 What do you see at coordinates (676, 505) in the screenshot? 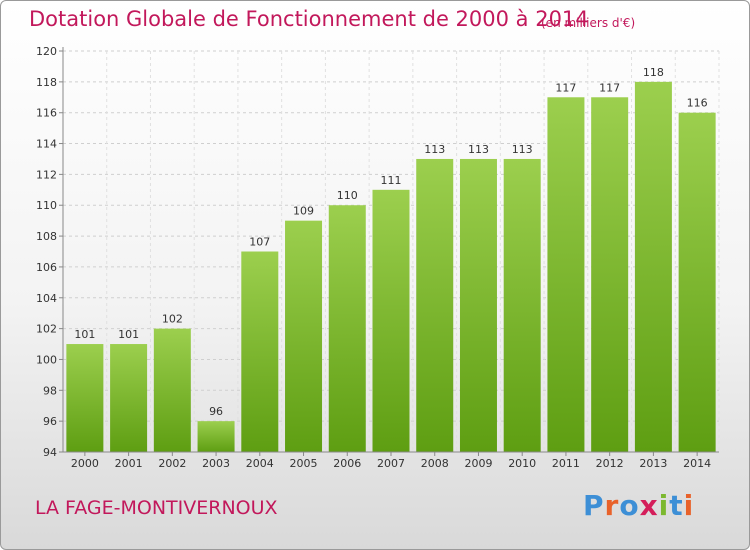
I see `logo-letter: t` at bounding box center [676, 505].